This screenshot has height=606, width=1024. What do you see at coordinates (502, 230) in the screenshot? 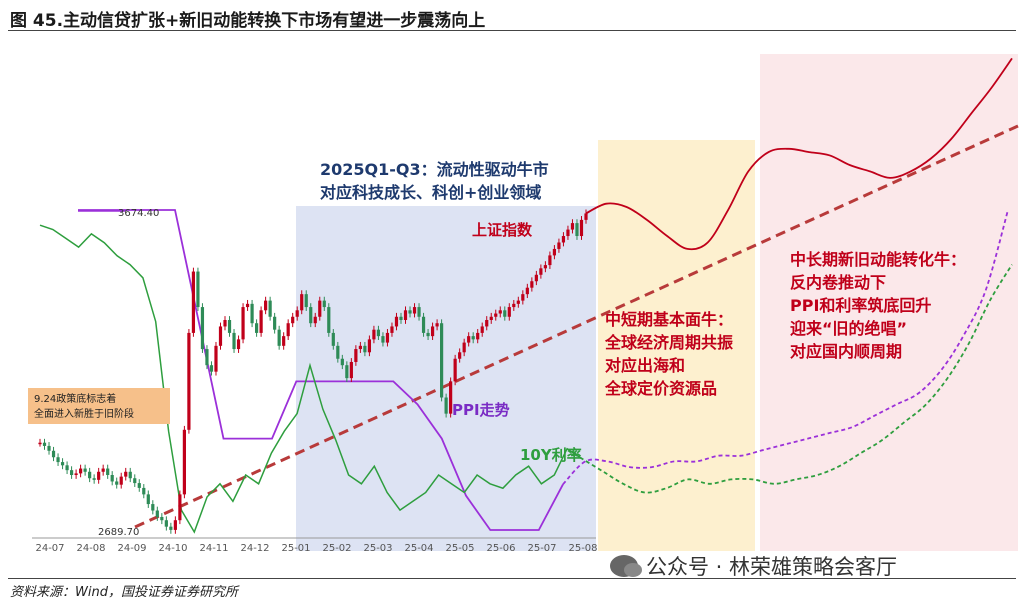
I see `index-series-label: 上证指数` at bounding box center [502, 230].